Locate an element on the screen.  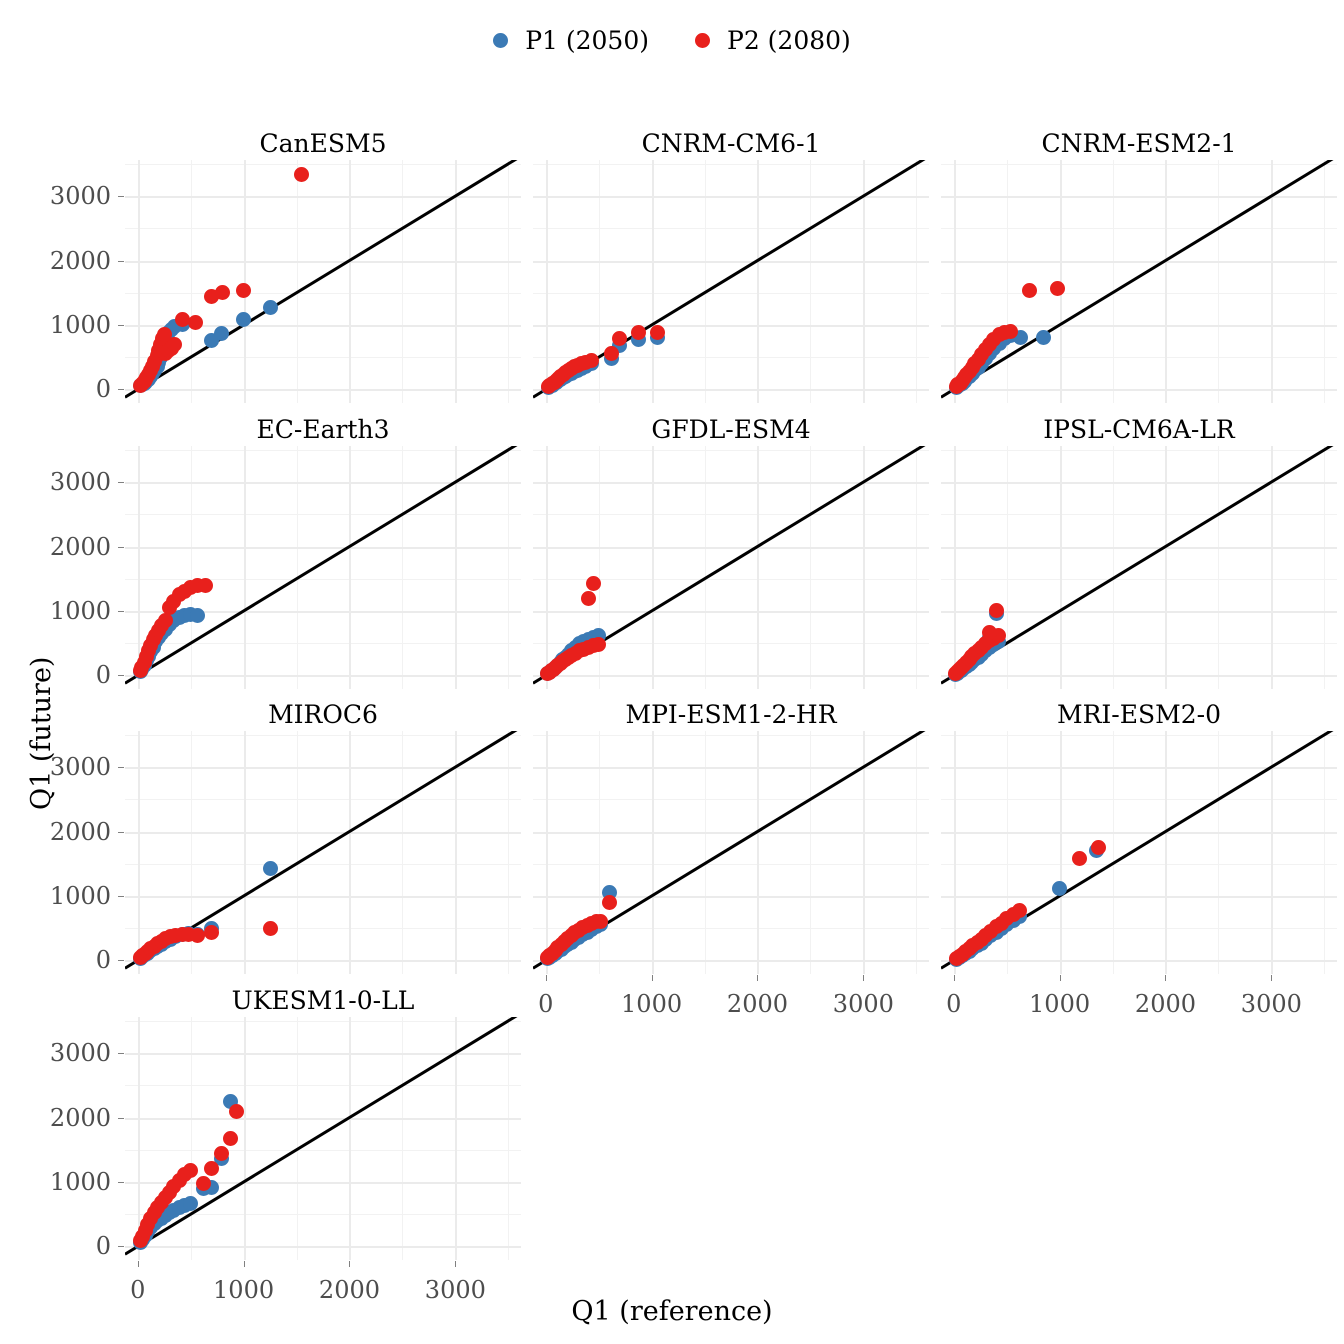
y-tick-label: 1000 is located at coordinates (80, 1182).